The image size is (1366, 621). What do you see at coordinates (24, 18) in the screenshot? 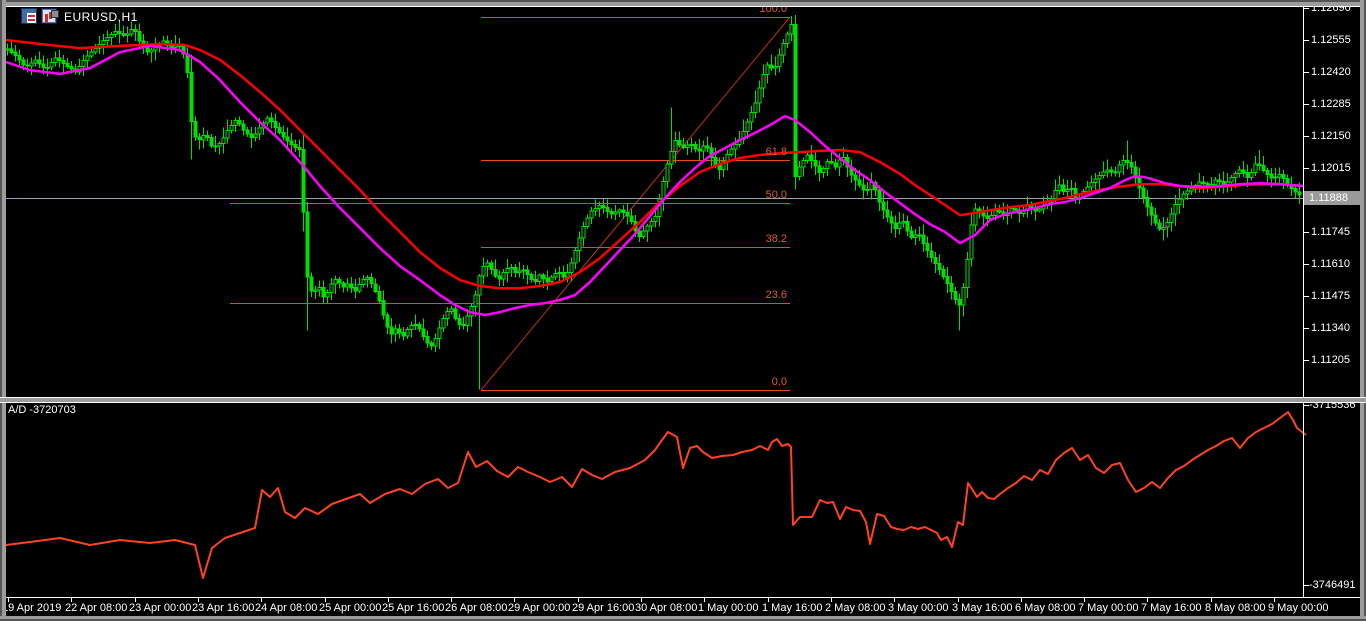
I see `market-watch-icon-column` at bounding box center [24, 18].